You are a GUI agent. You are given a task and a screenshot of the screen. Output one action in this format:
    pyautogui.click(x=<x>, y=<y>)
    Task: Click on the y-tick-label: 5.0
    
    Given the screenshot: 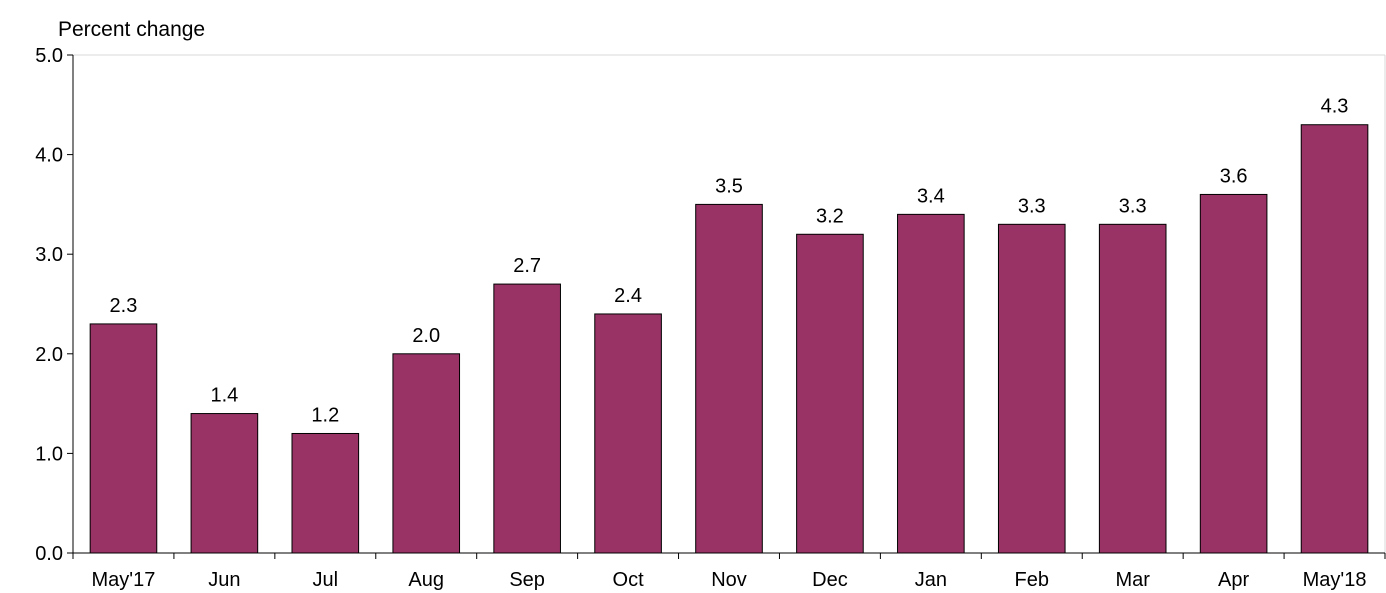 What is the action you would take?
    pyautogui.click(x=49, y=56)
    